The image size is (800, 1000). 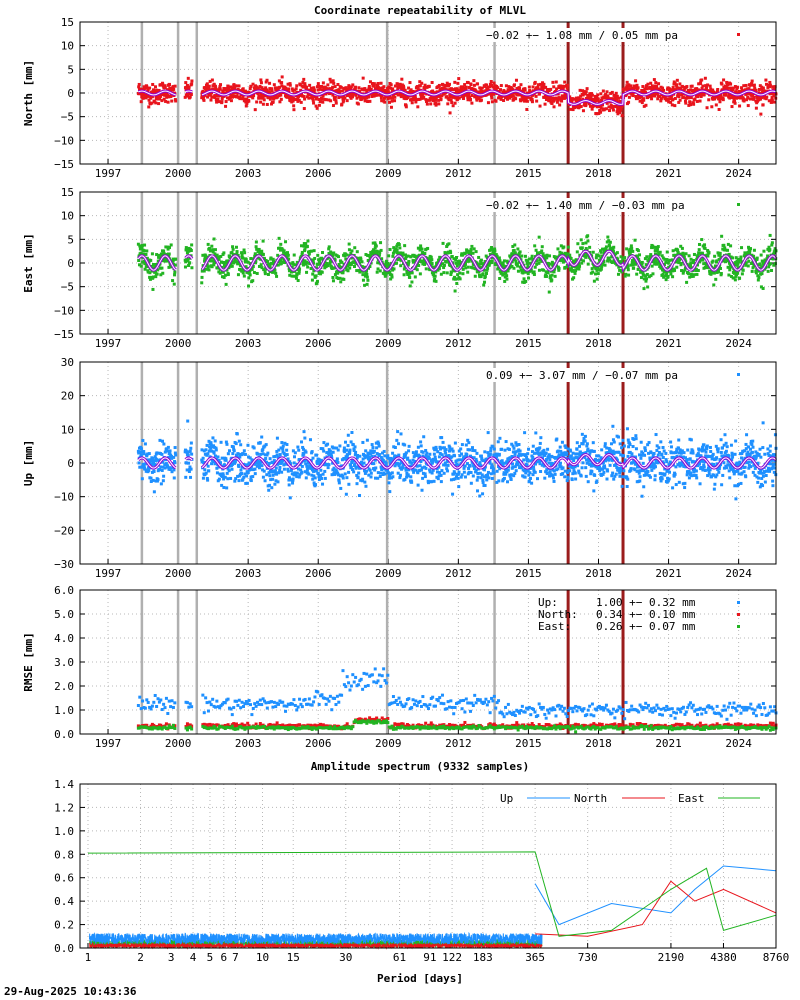 What do you see at coordinates (67, 46) in the screenshot?
I see `y-tick-label: 10` at bounding box center [67, 46].